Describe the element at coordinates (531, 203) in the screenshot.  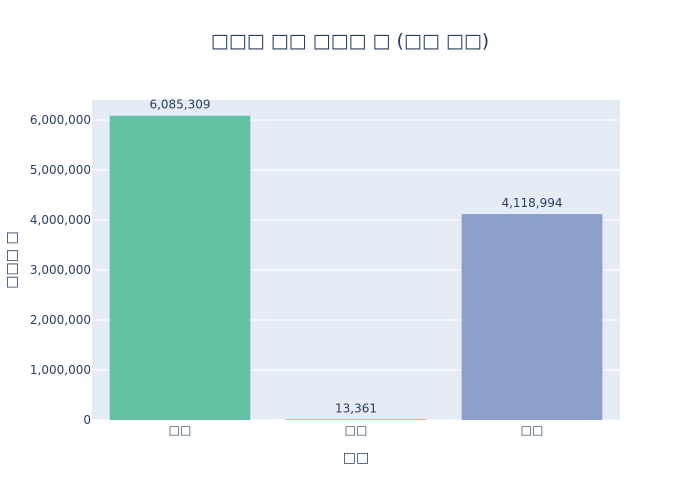
I see `bar-value-label: 4,118,994` at that location.